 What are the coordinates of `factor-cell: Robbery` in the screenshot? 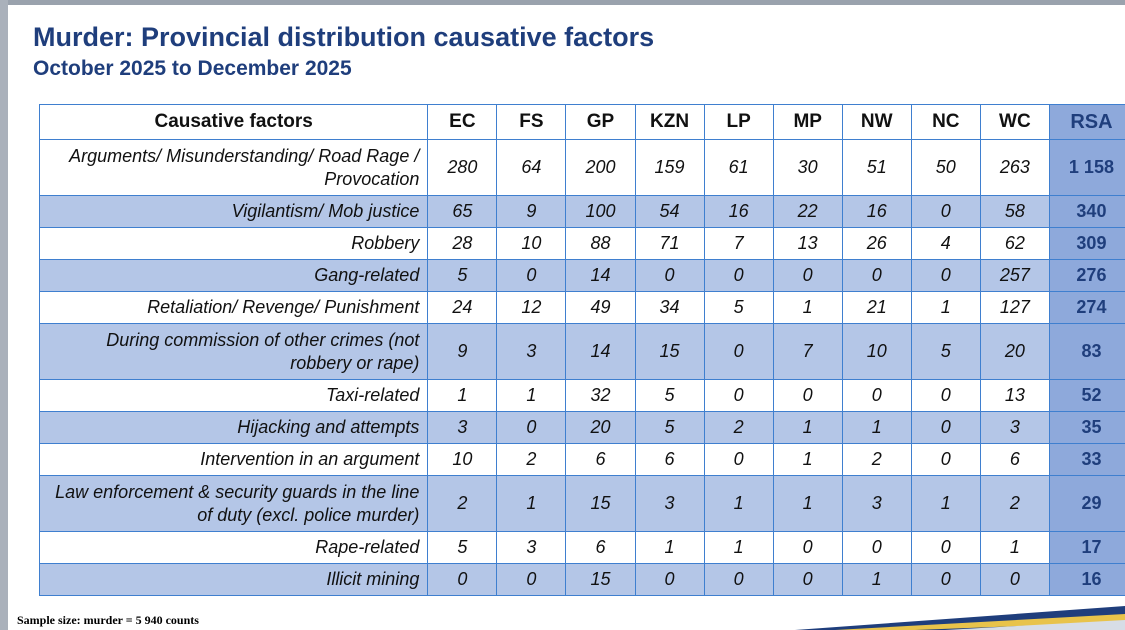 It's located at (233, 243).